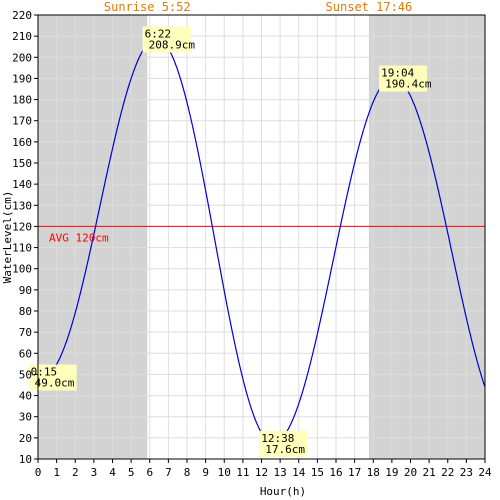 The height and width of the screenshot is (500, 500). What do you see at coordinates (22, 36) in the screenshot?
I see `y-tick-label: 210` at bounding box center [22, 36].